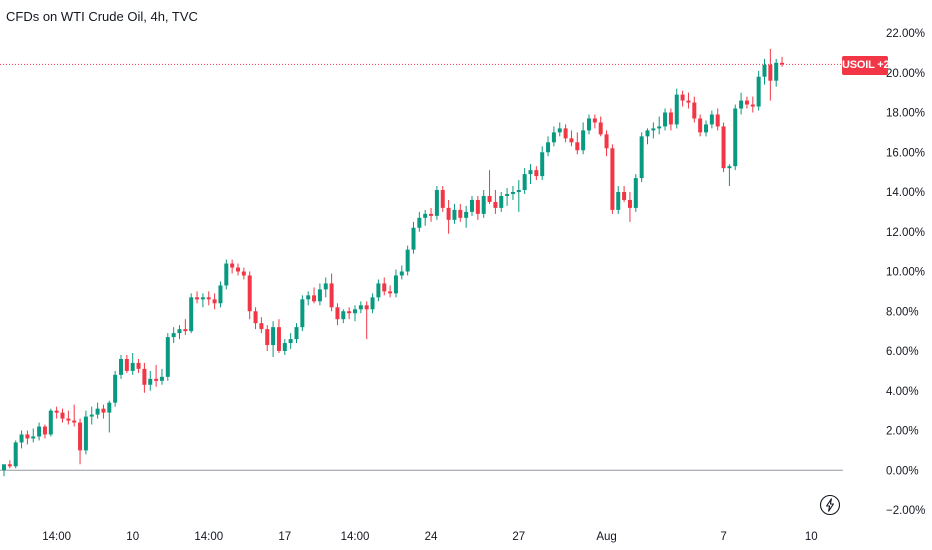 The height and width of the screenshot is (550, 932). What do you see at coordinates (905, 74) in the screenshot?
I see `y-tick-label: 20.00%` at bounding box center [905, 74].